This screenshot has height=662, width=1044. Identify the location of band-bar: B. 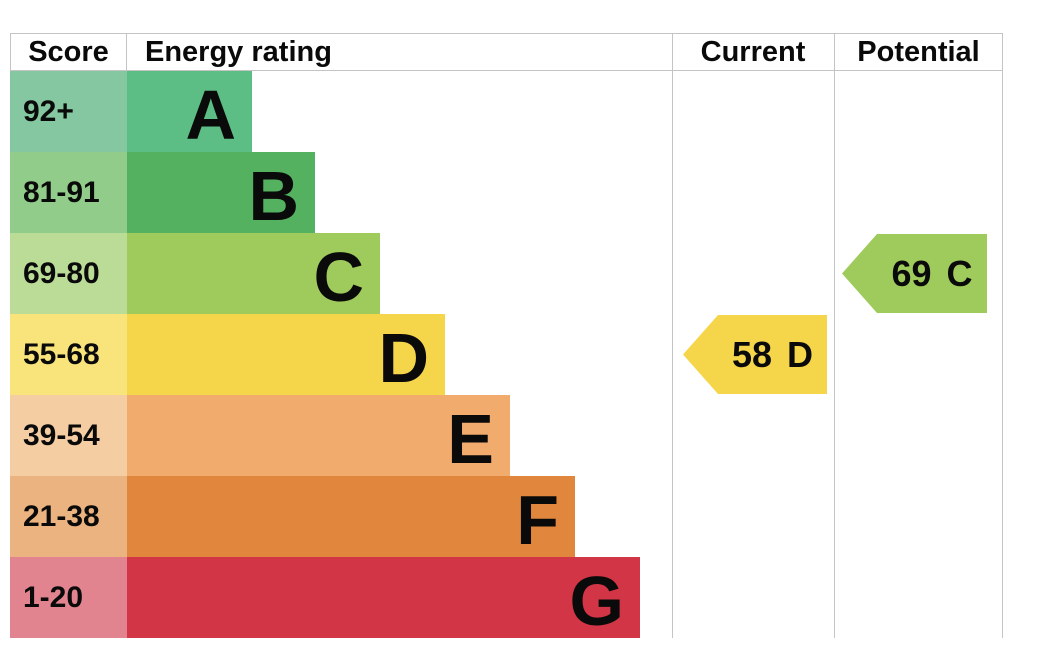
(221, 192).